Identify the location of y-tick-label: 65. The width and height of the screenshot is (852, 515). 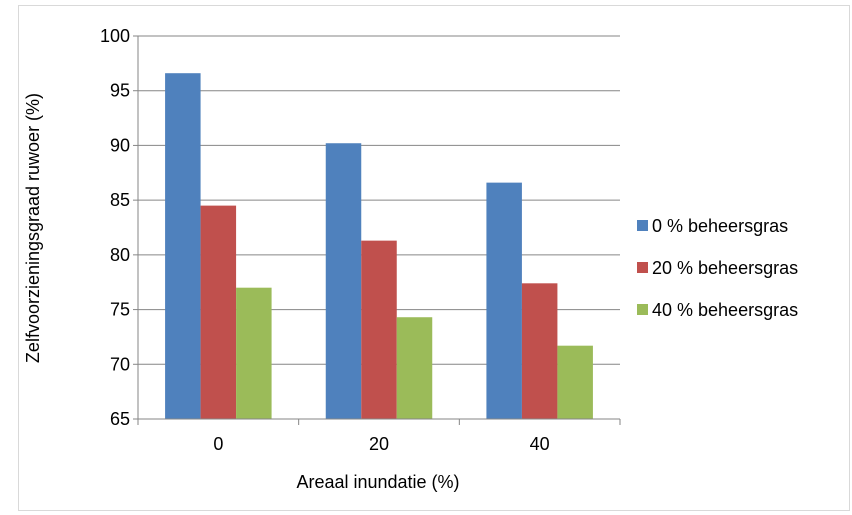
(120, 419).